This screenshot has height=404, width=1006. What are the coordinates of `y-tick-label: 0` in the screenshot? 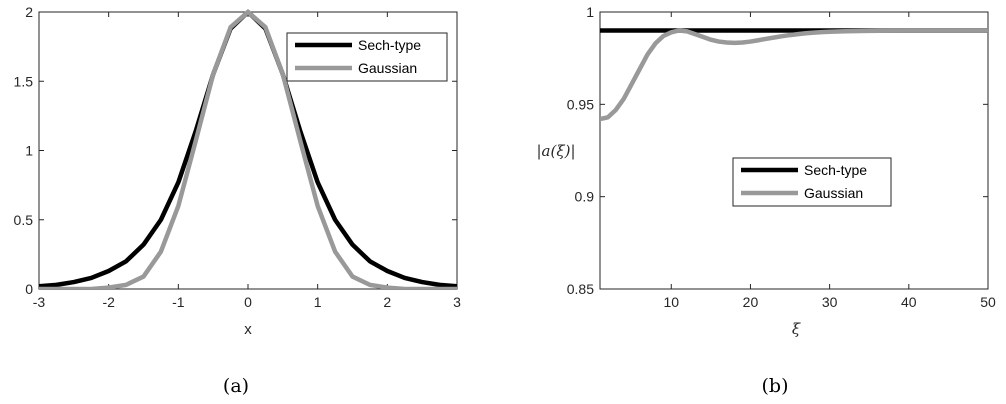 It's located at (29, 289).